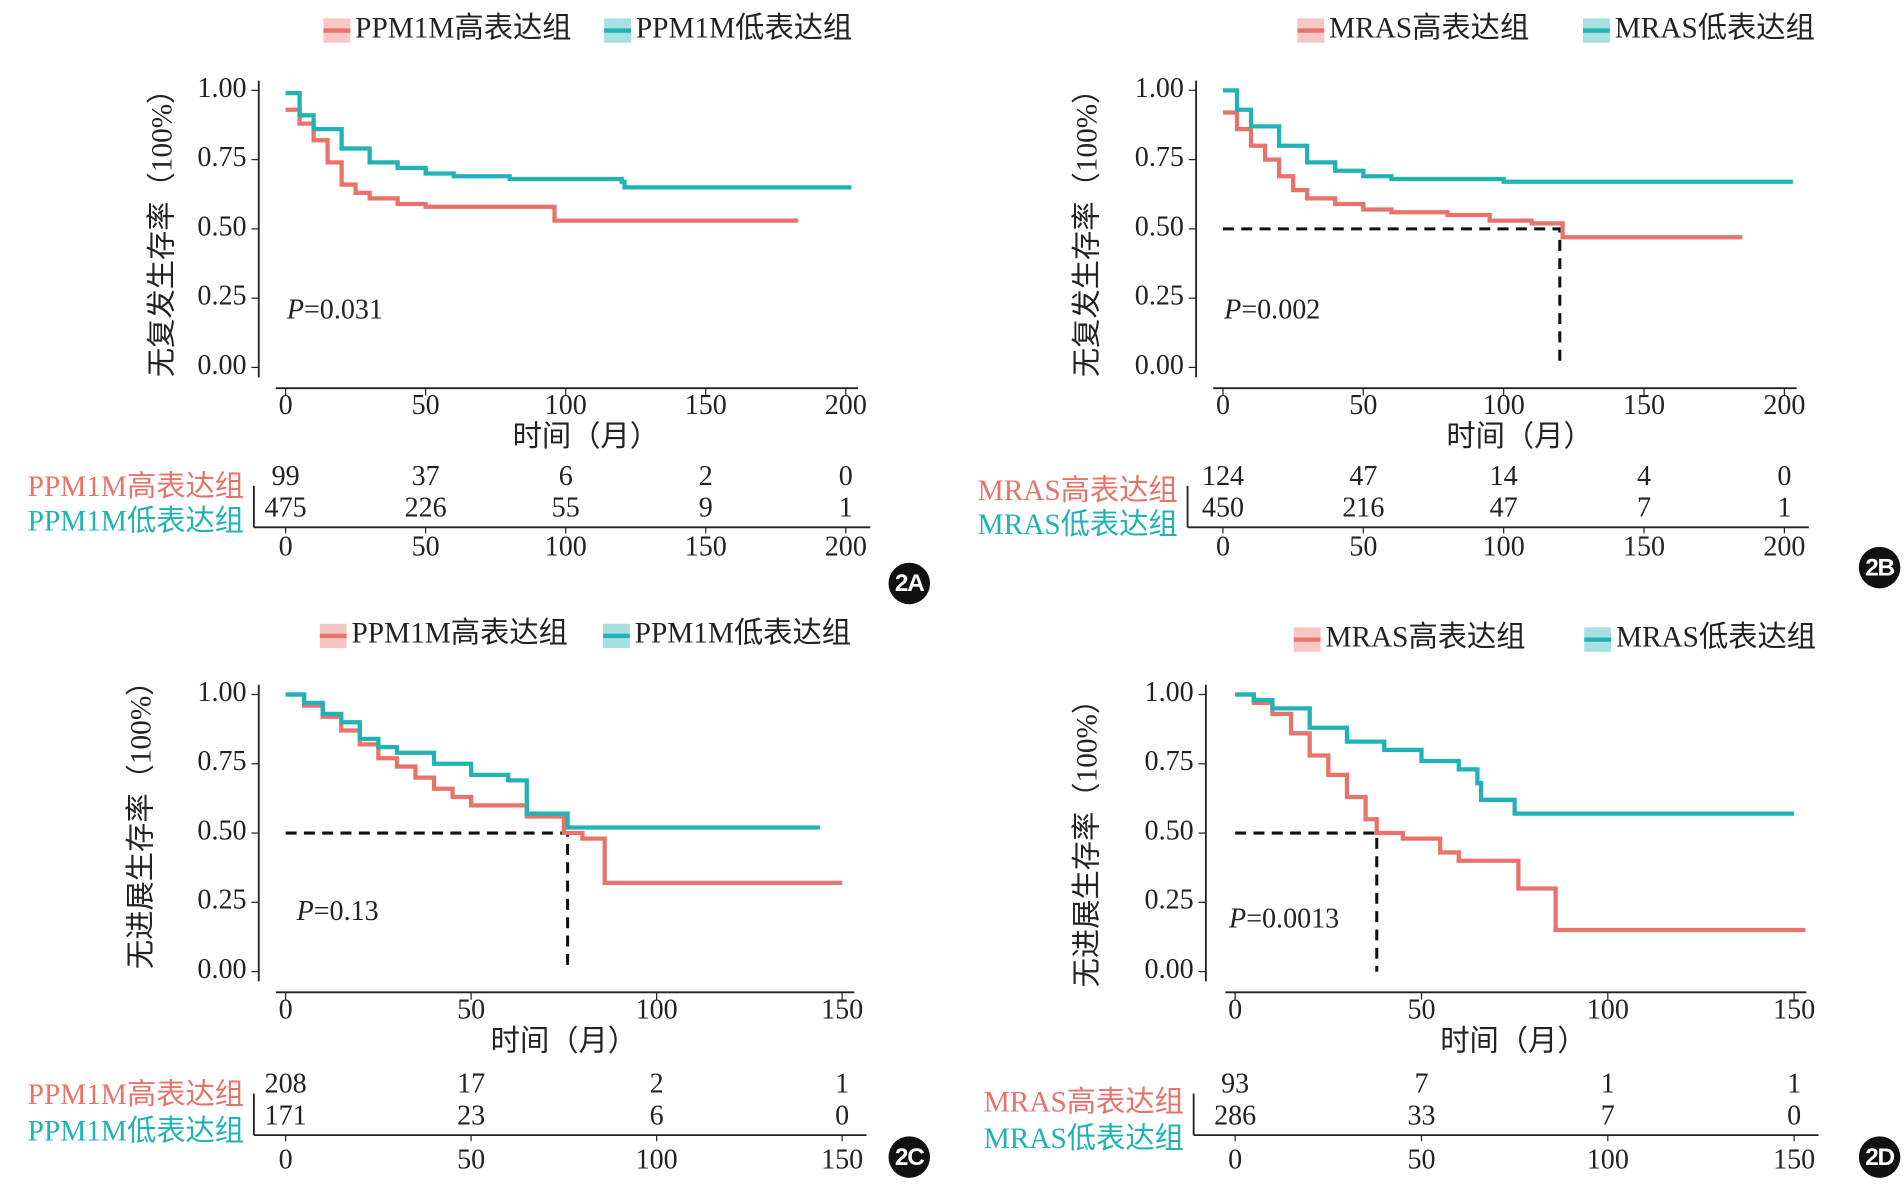  Describe the element at coordinates (426, 476) in the screenshot. I see `risk-count: 37` at that location.